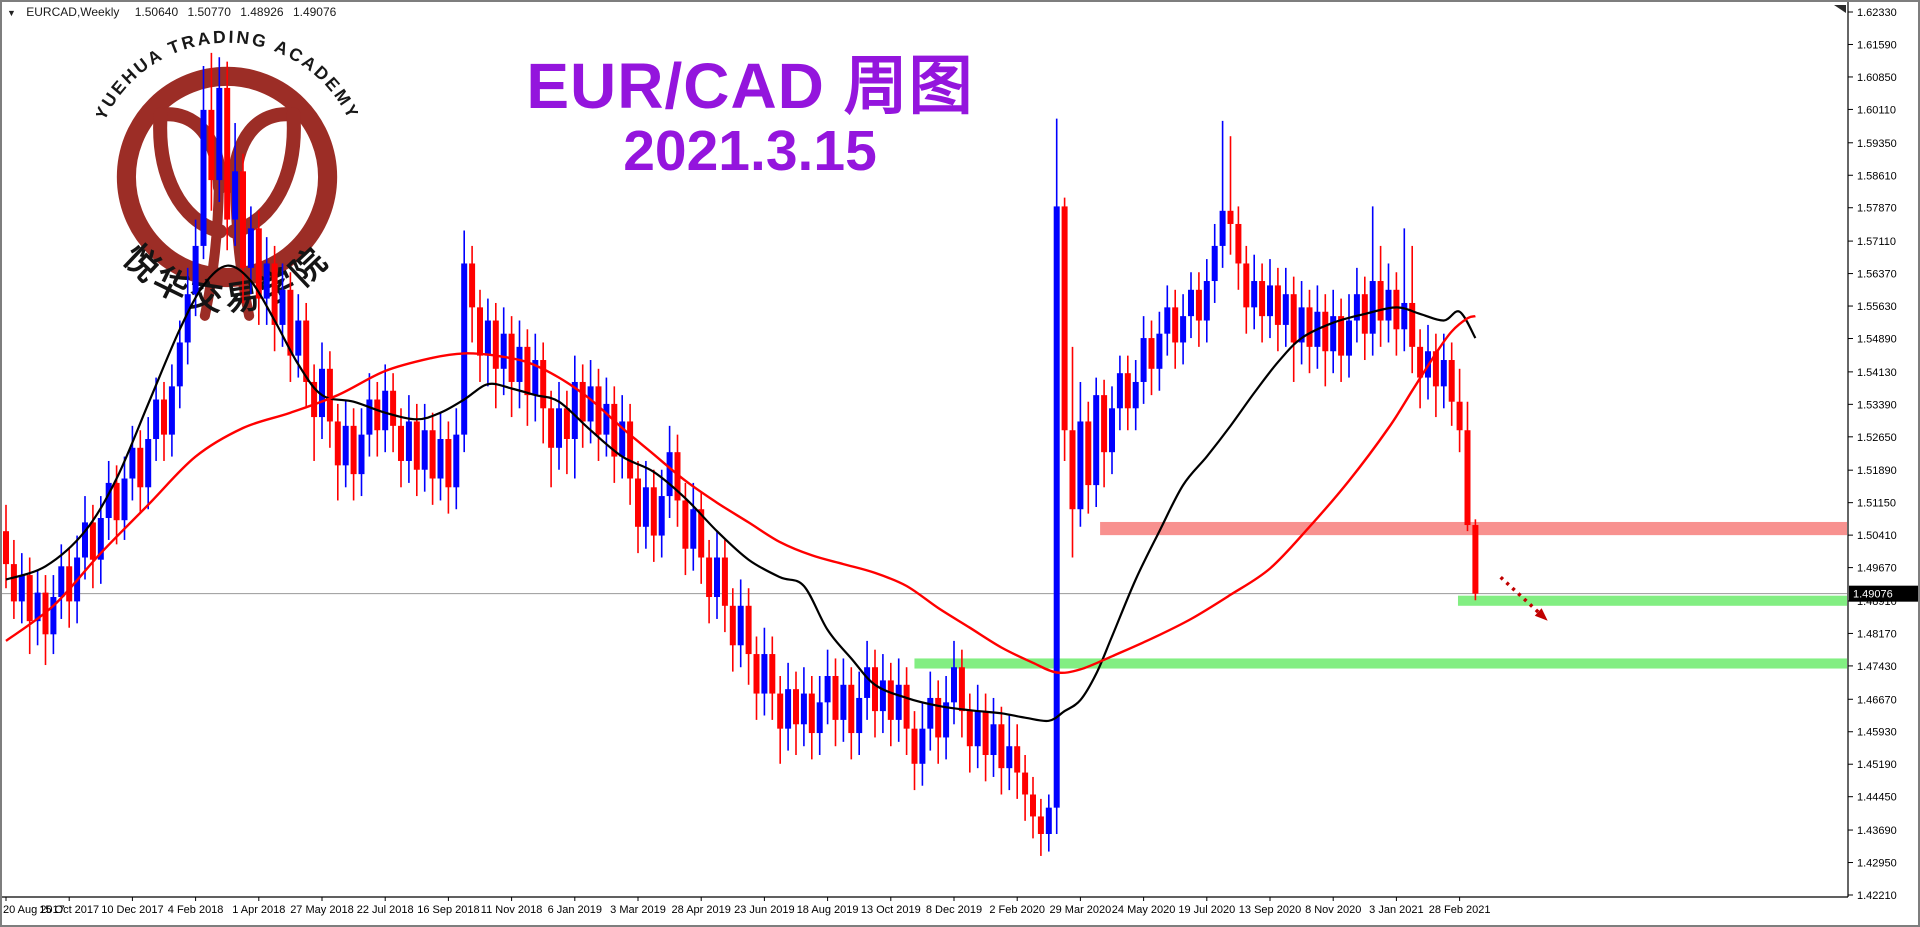 This screenshot has width=1920, height=927. I want to click on x-axis-label: 29 Mar 2020, so click(1081, 910).